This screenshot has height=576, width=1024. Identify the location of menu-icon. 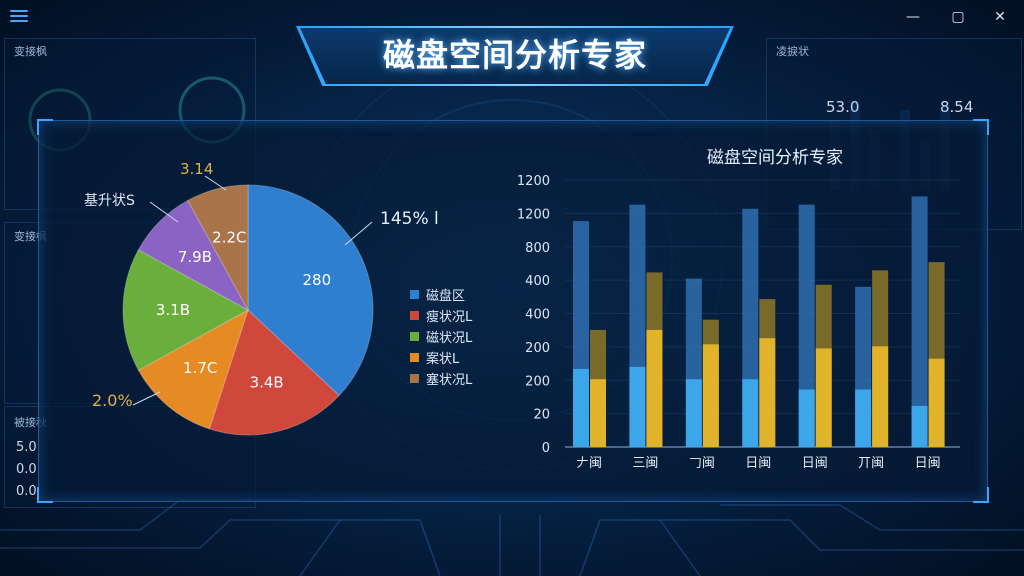
(19, 16).